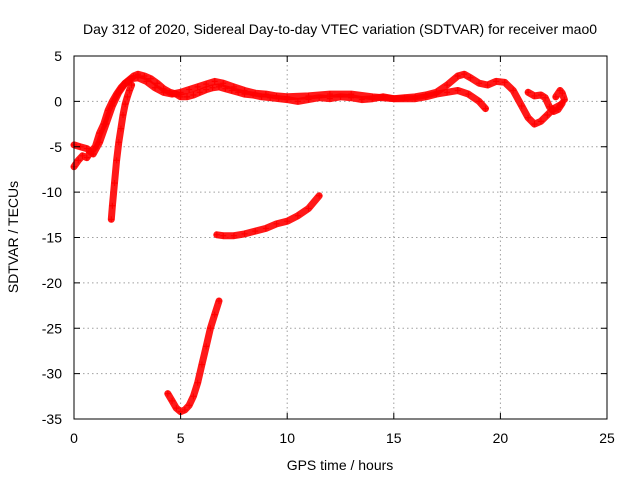  I want to click on x-tick-label: 10, so click(287, 438).